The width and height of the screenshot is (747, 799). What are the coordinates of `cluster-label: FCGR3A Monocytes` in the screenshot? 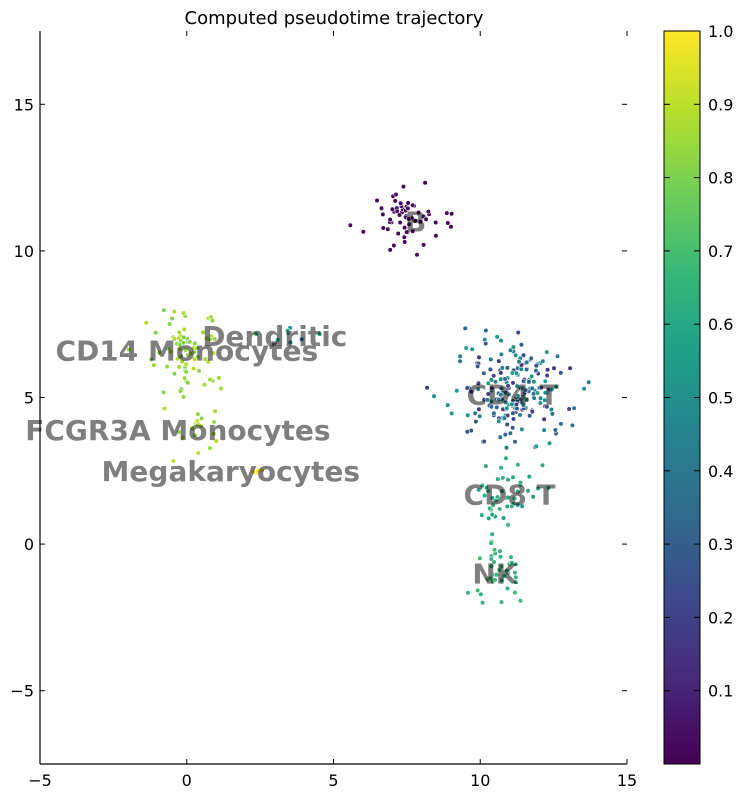 It's located at (177, 430).